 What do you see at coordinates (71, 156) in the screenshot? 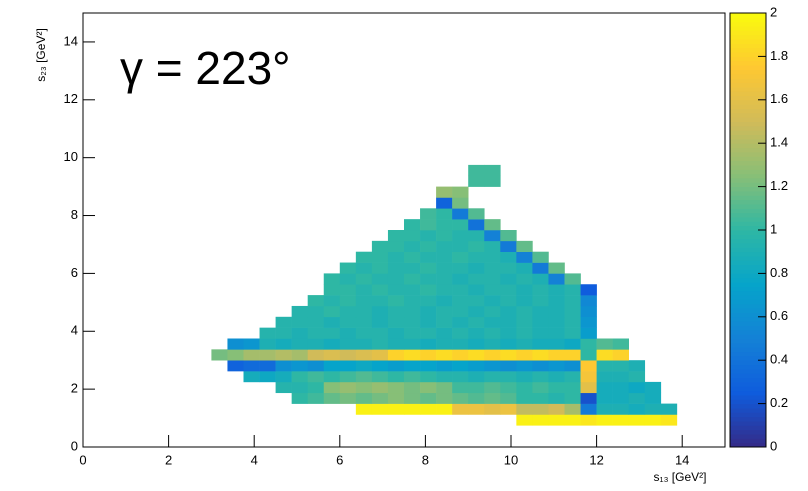
I see `y-tick-label: 10` at bounding box center [71, 156].